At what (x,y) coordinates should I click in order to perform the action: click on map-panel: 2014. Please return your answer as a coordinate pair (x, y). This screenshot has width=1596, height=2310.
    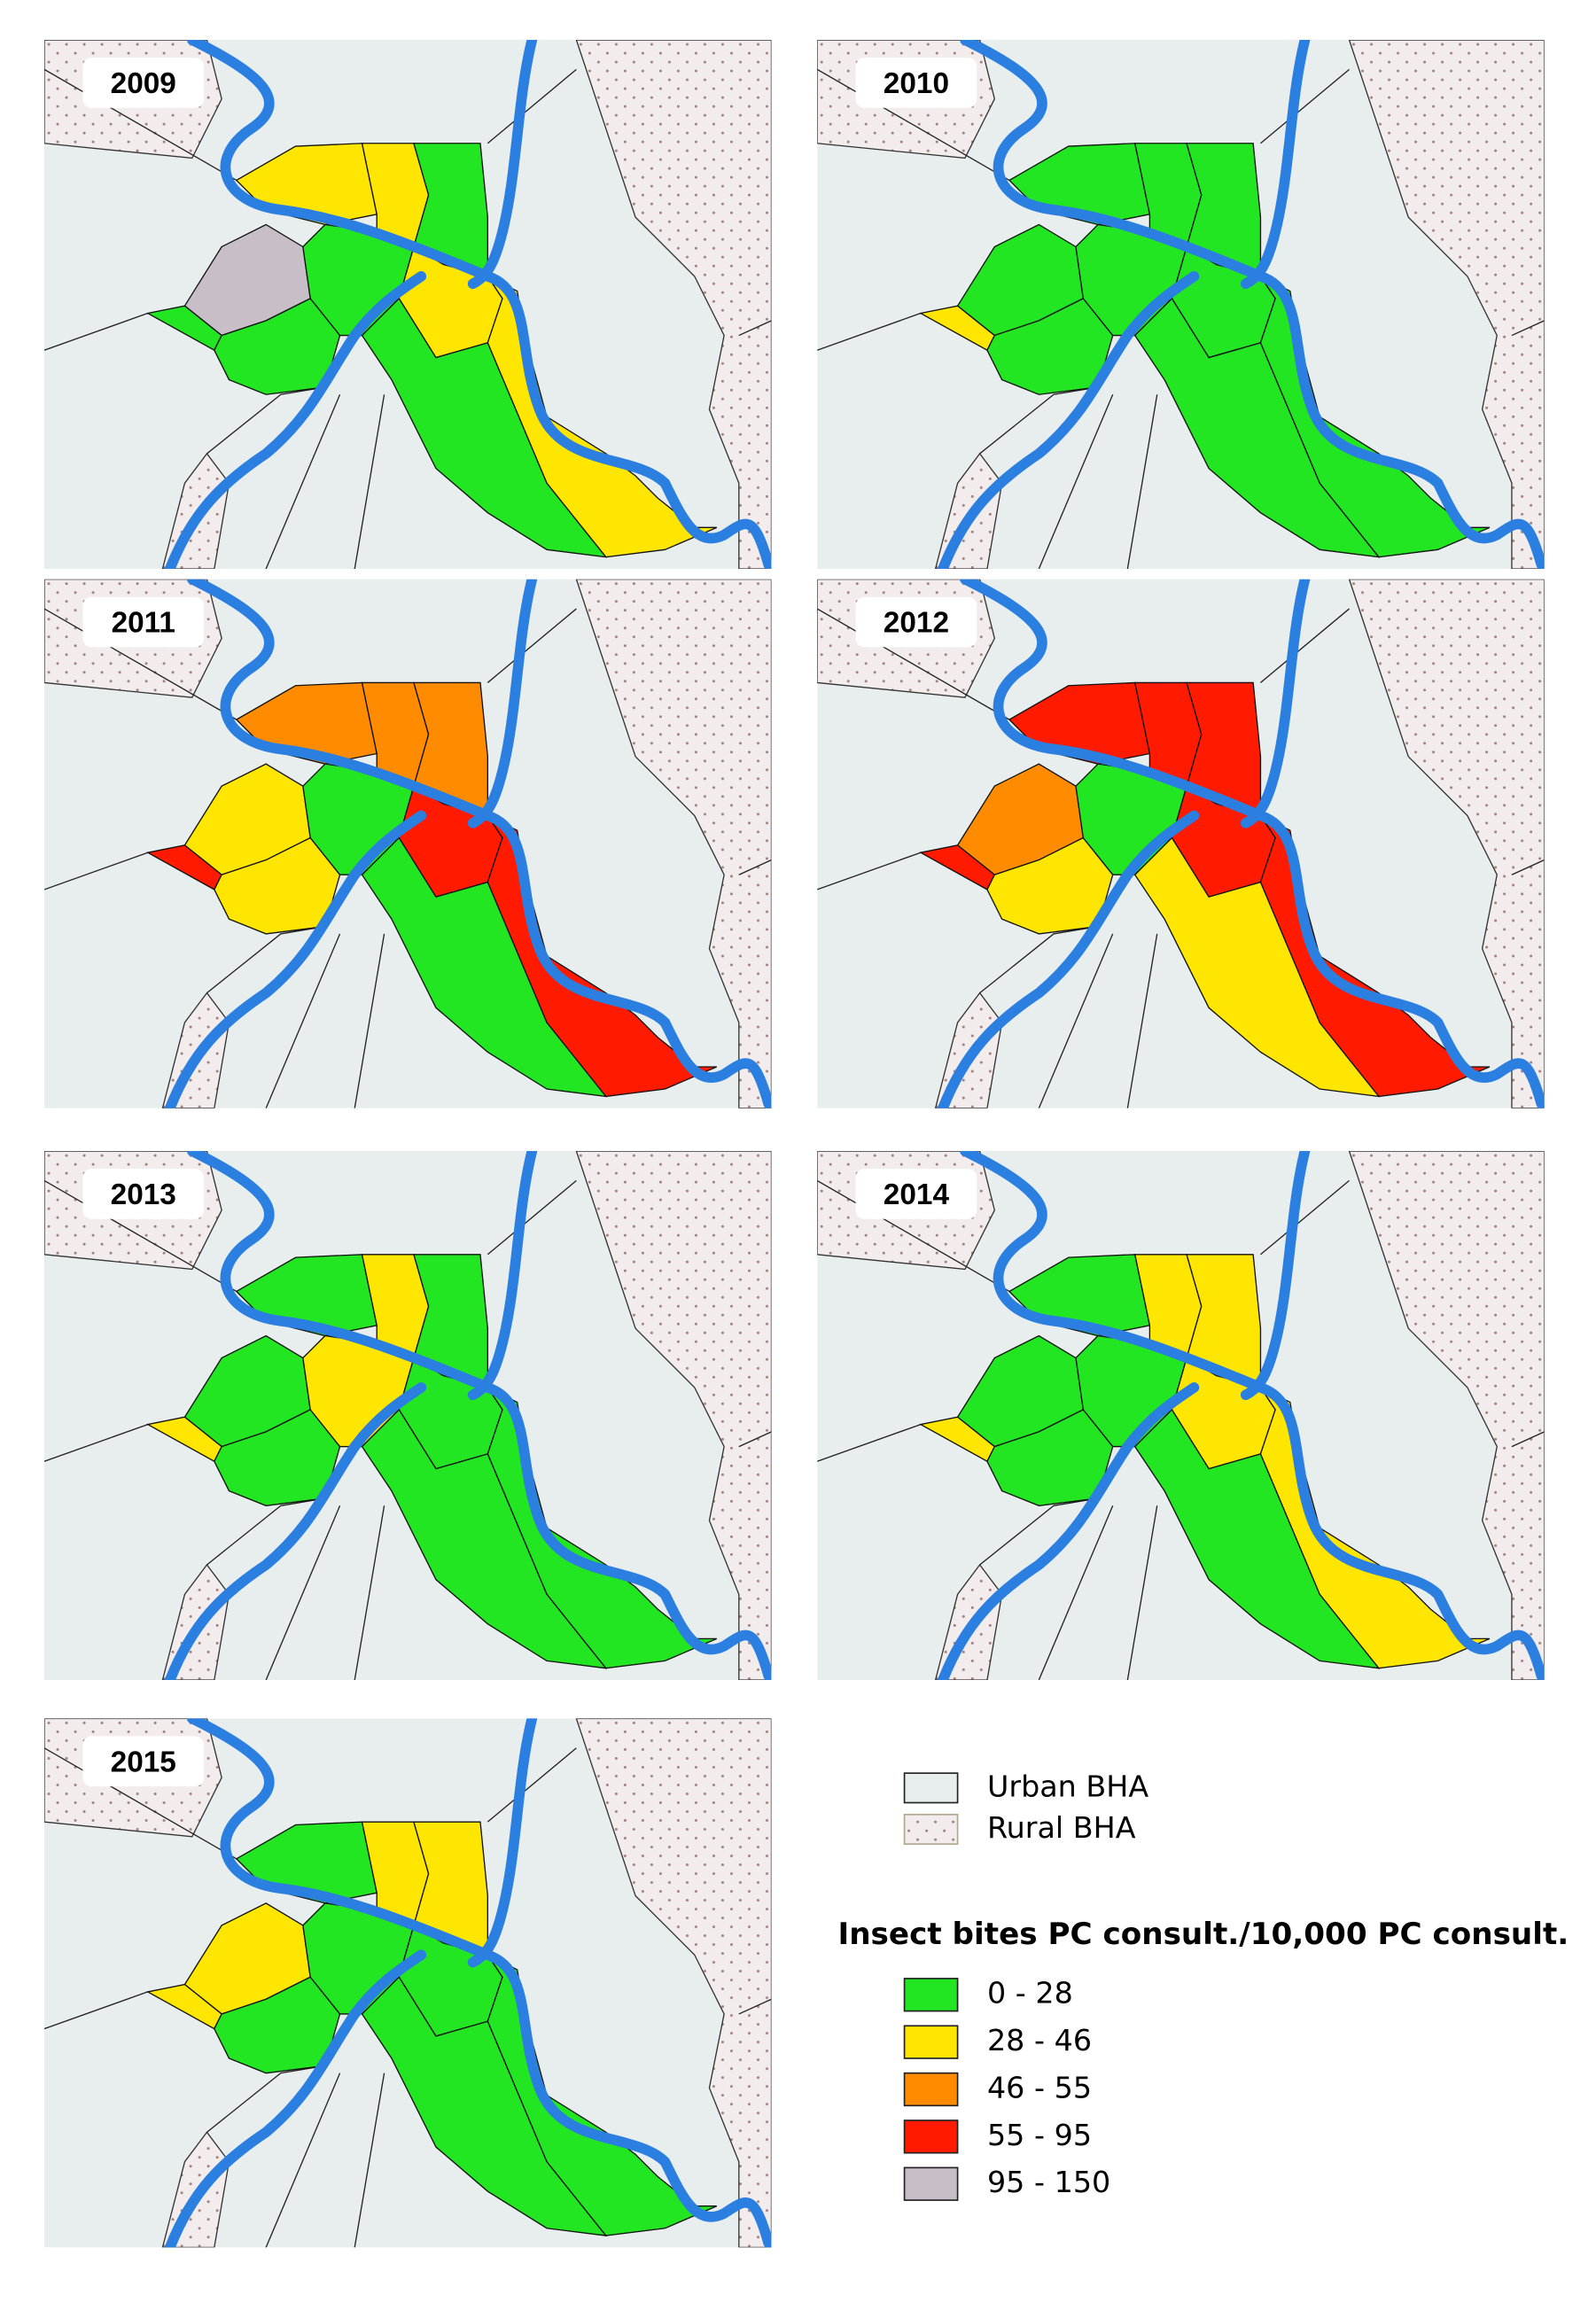
    Looking at the image, I should click on (1181, 1416).